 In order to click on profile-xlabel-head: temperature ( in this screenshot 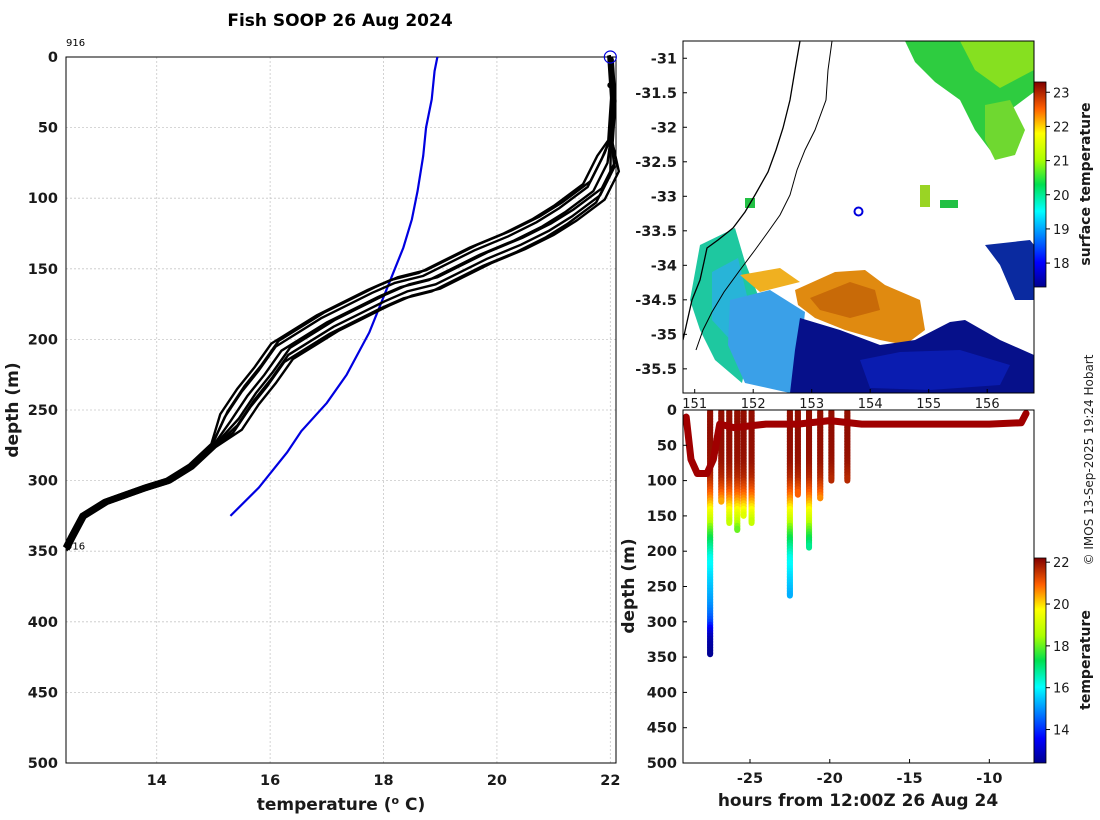, I will do `click(324, 805)`.